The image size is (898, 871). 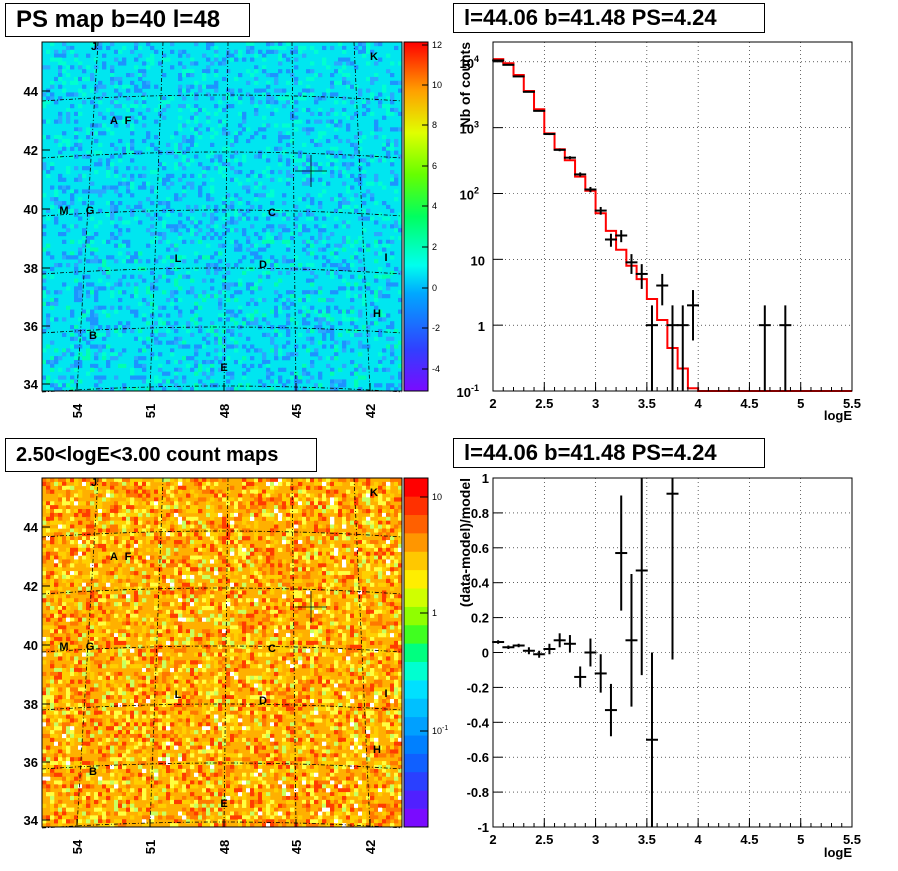 What do you see at coordinates (800, 403) in the screenshot?
I see `x-tick-label: 5` at bounding box center [800, 403].